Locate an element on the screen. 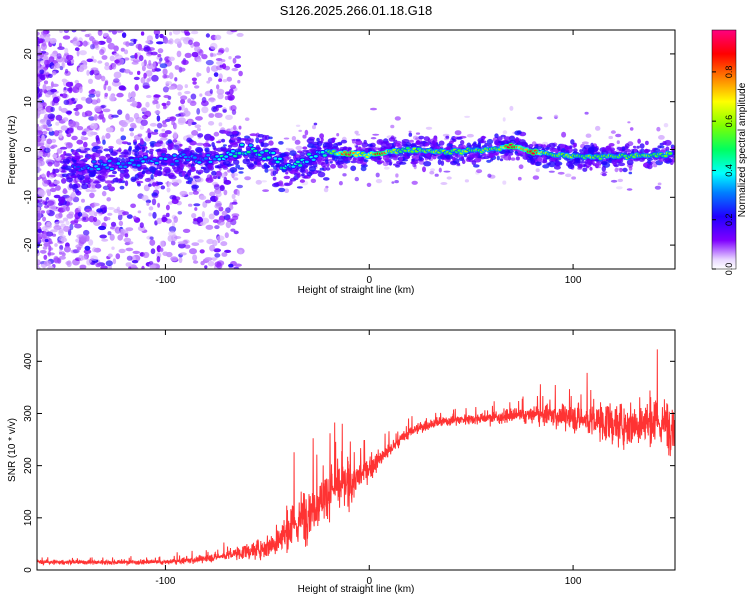 Image resolution: width=750 pixels, height=600 pixels. y-tick-label: 20 is located at coordinates (28, 54).